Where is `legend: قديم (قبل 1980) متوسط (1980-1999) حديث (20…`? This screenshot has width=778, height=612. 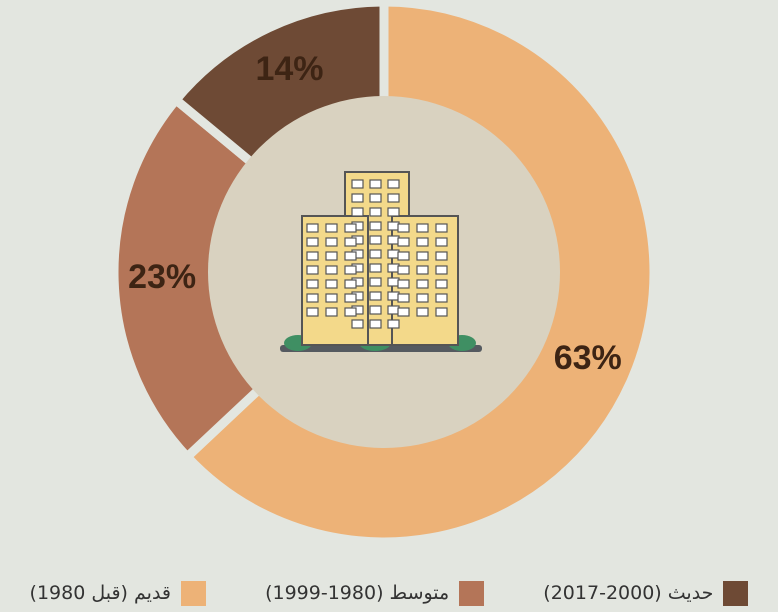
legend: قديم (قبل 1980) متوسط (1980-1999) حديث (20… is located at coordinates (389, 593).